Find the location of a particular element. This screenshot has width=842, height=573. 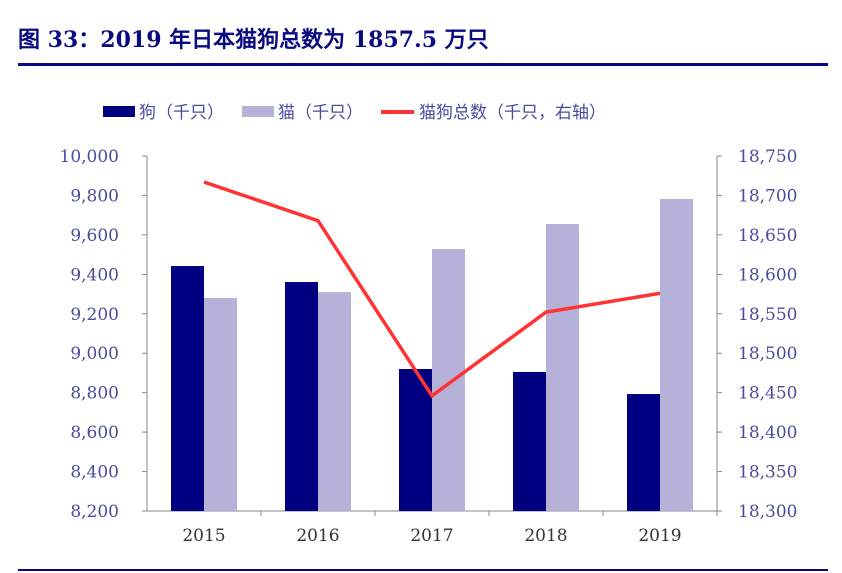

legend-label-dog: 狗（千只） is located at coordinates (181, 113).